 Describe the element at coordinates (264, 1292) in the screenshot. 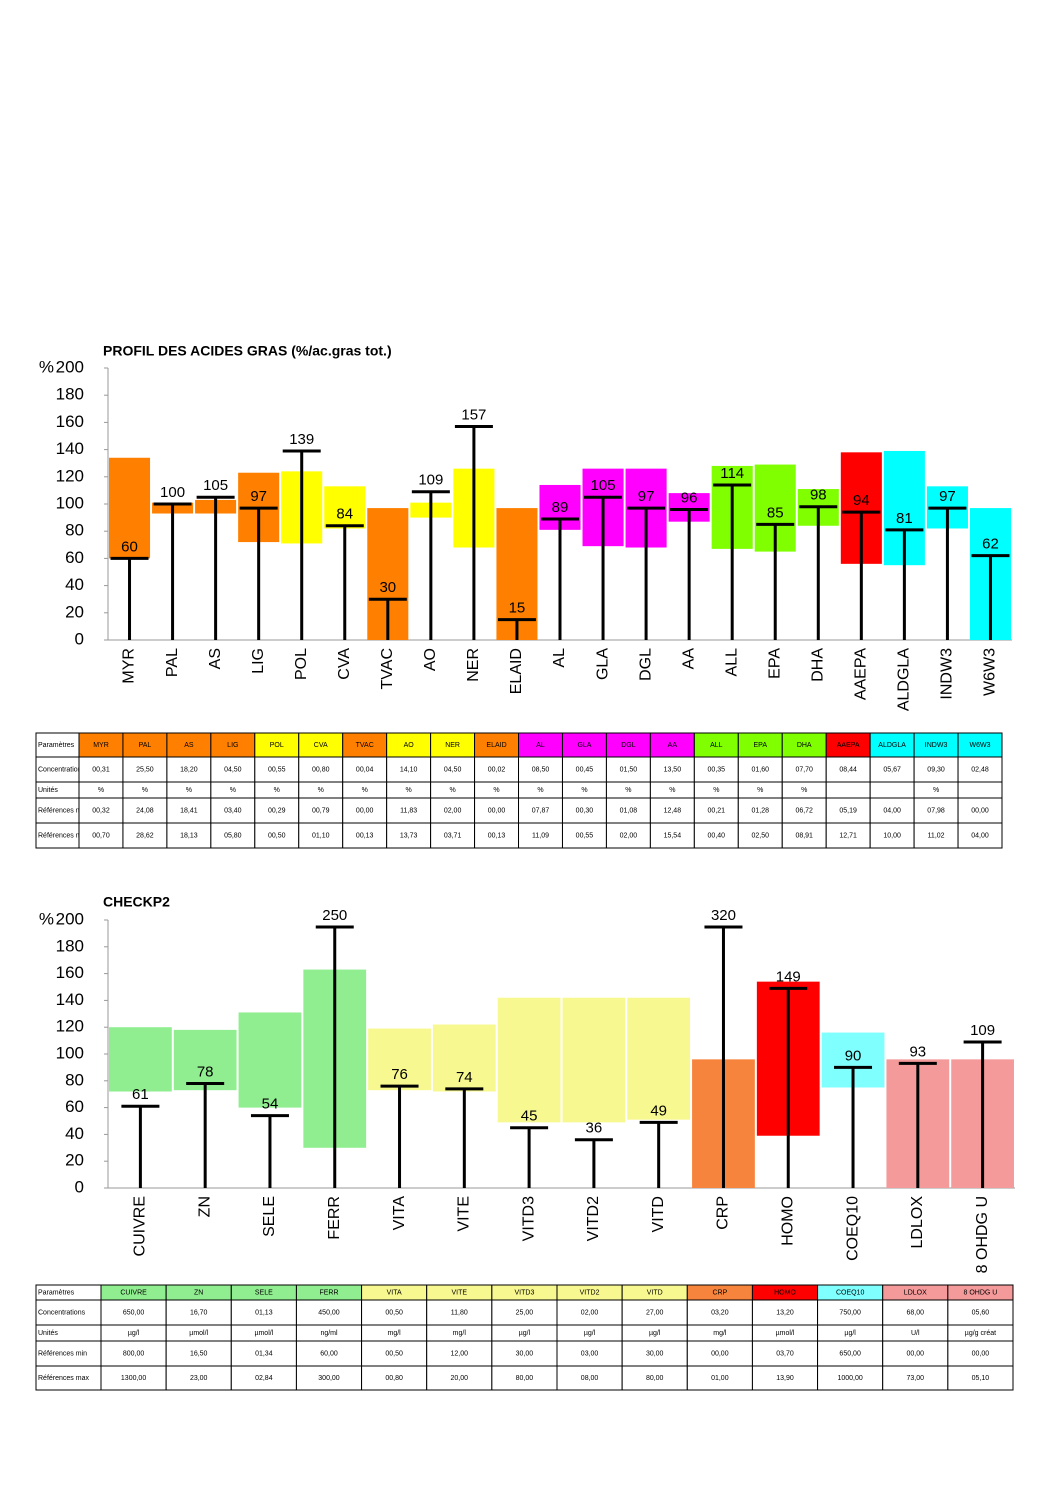

I see `column-header: SELE` at that location.